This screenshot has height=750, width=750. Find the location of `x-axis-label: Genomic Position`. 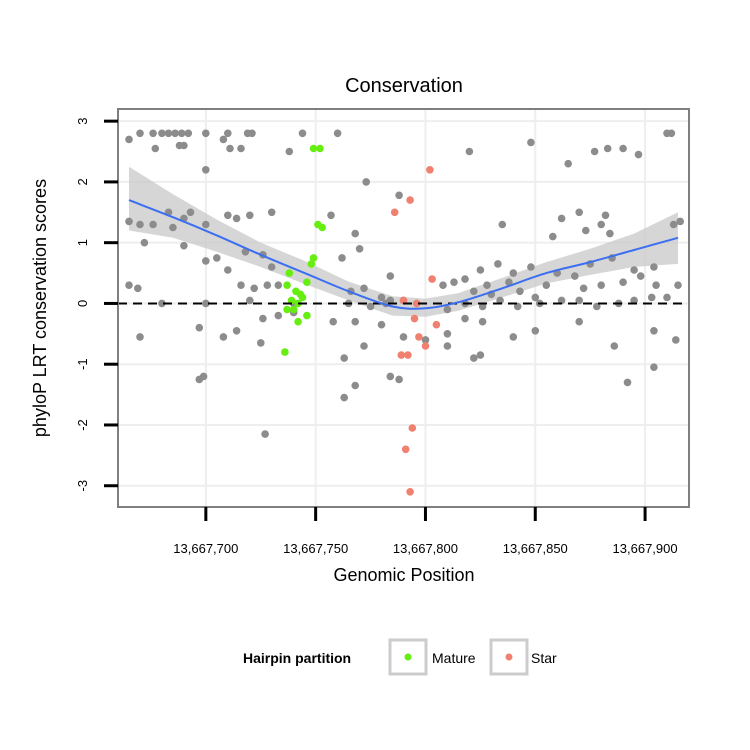

x-axis-label: Genomic Position is located at coordinates (403, 575).